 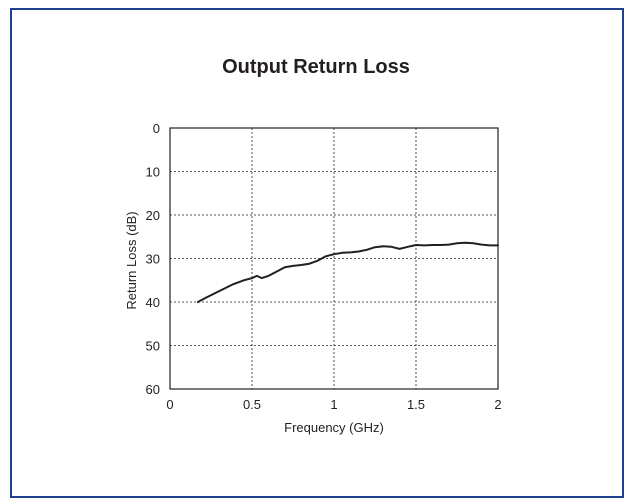 I want to click on y-tick-label: 50, so click(x=153, y=346).